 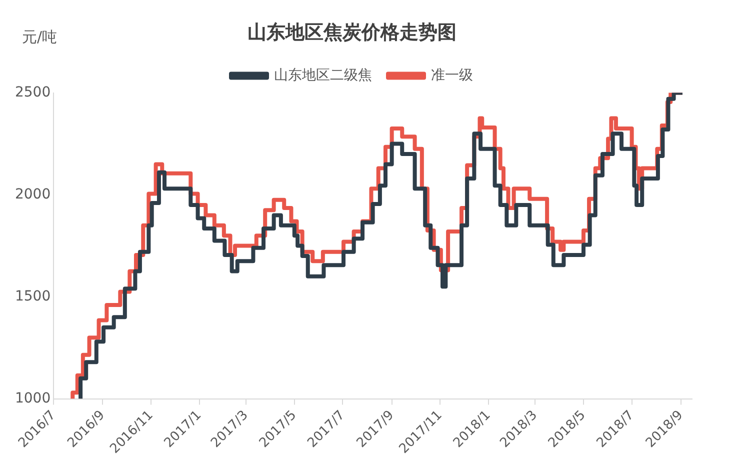 What do you see at coordinates (32, 194) in the screenshot?
I see `y-tick-label: 2000` at bounding box center [32, 194].